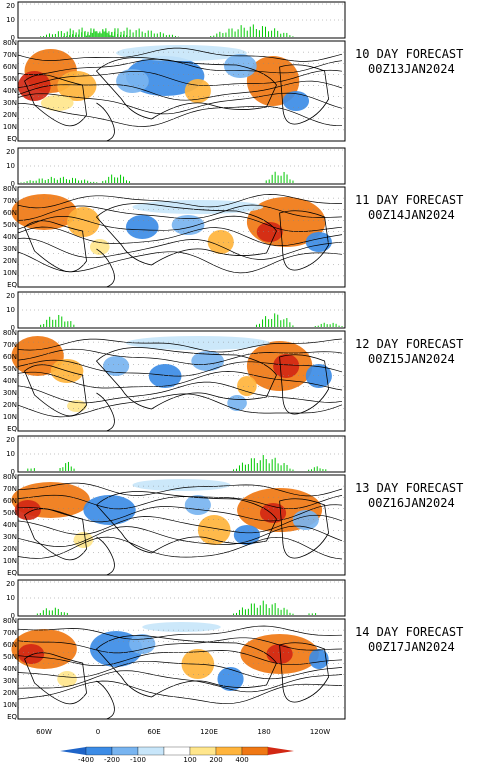 The height and width of the screenshot is (764, 478). Describe the element at coordinates (153, 732) in the screenshot. I see `longitude-label: 60E` at that location.